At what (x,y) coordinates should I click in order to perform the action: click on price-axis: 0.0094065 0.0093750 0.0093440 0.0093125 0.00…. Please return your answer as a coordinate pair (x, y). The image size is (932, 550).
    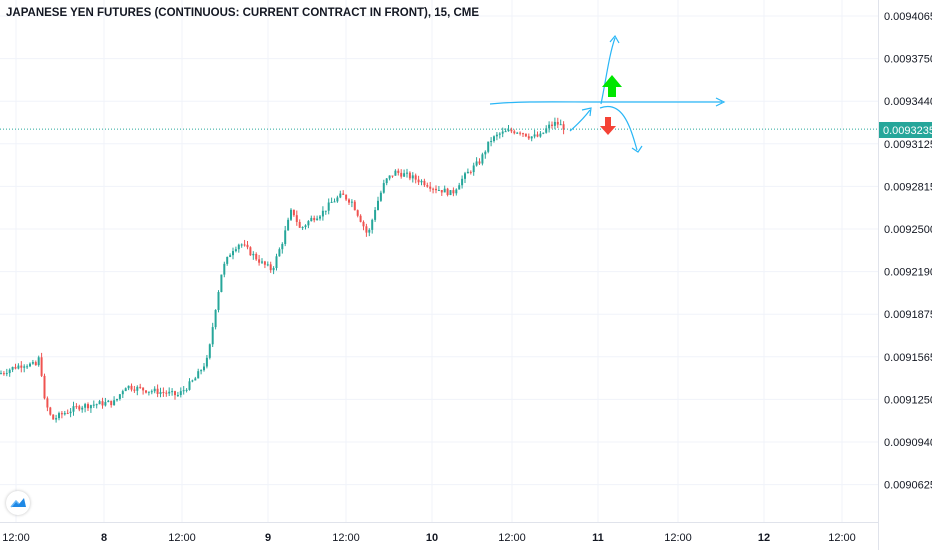
    Looking at the image, I should click on (905, 275).